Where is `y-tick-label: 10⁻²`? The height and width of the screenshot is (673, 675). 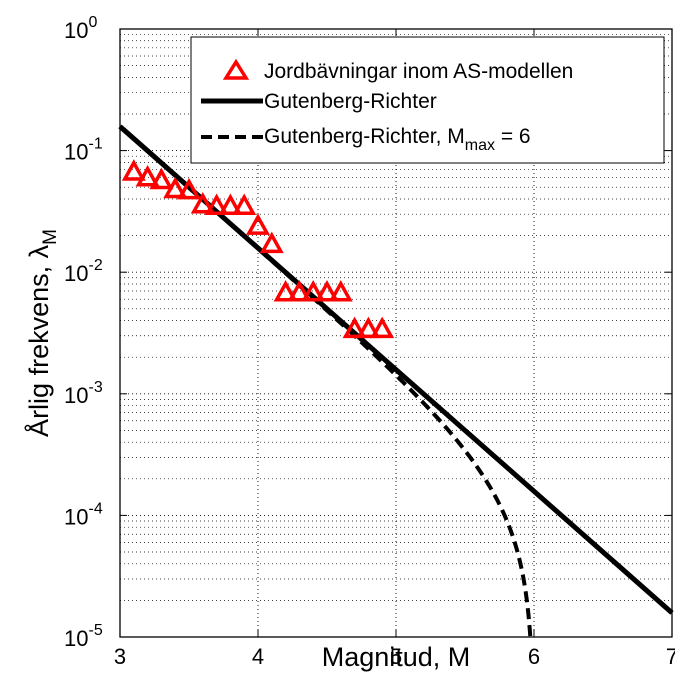 y-tick-label: 10⁻² is located at coordinates (83, 271).